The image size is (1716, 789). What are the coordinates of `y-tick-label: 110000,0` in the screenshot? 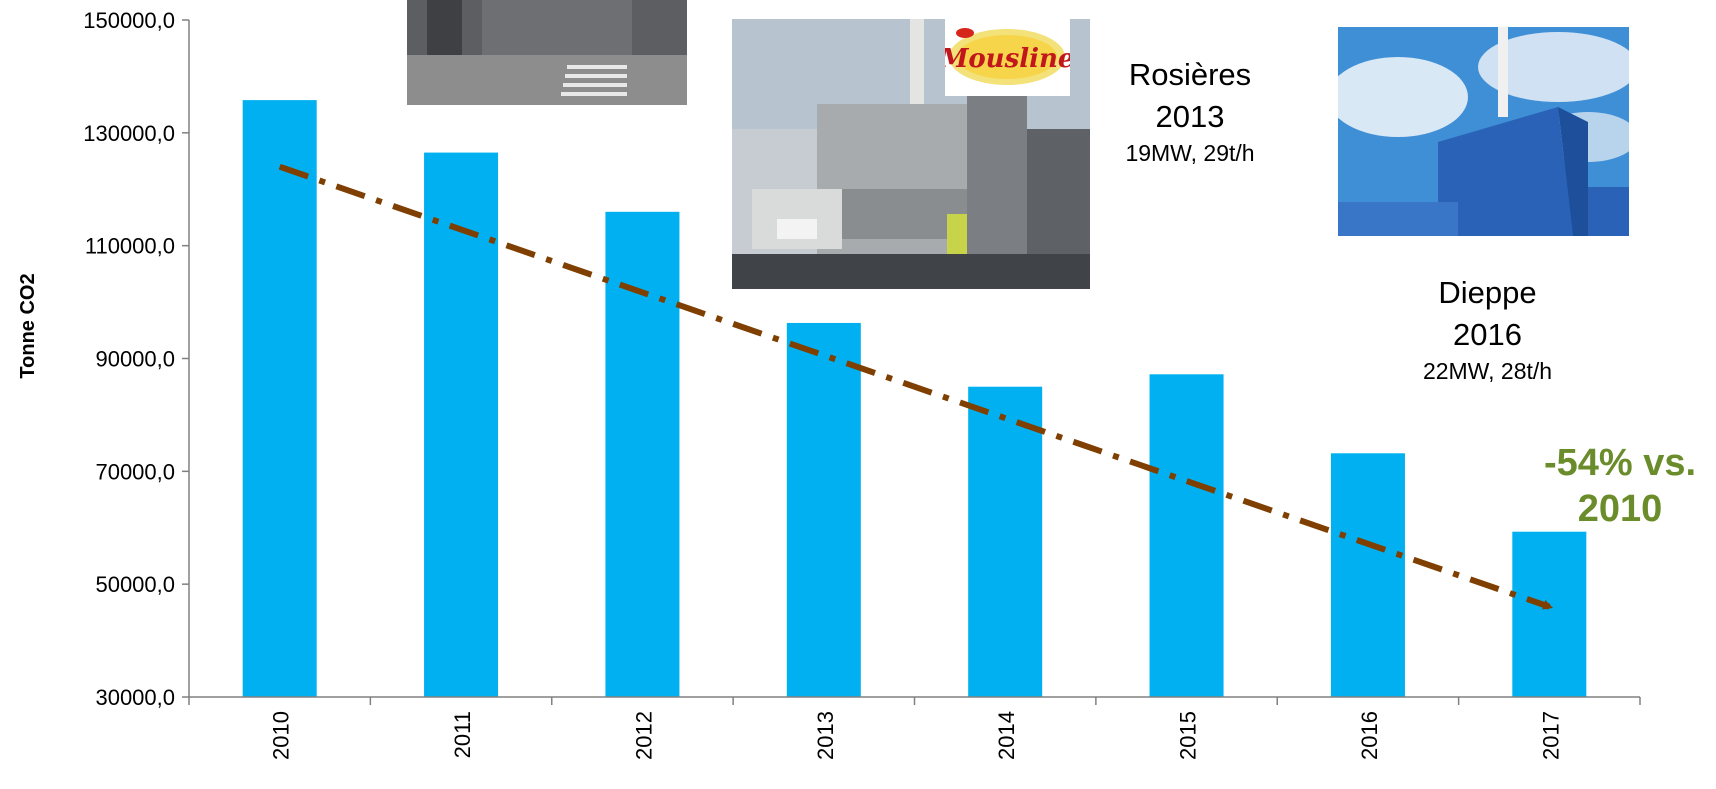 It's located at (130, 246).